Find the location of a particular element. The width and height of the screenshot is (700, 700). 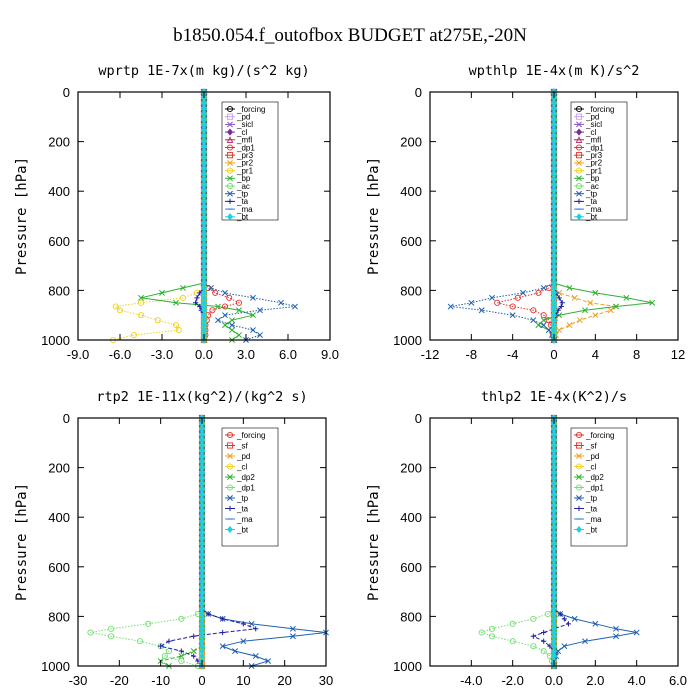

y-tick-label: 600 is located at coordinates (59, 241).